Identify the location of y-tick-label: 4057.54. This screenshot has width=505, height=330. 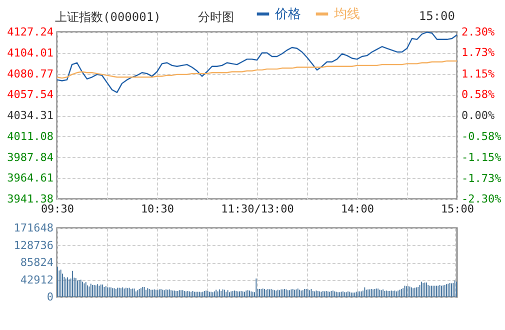
(30, 95).